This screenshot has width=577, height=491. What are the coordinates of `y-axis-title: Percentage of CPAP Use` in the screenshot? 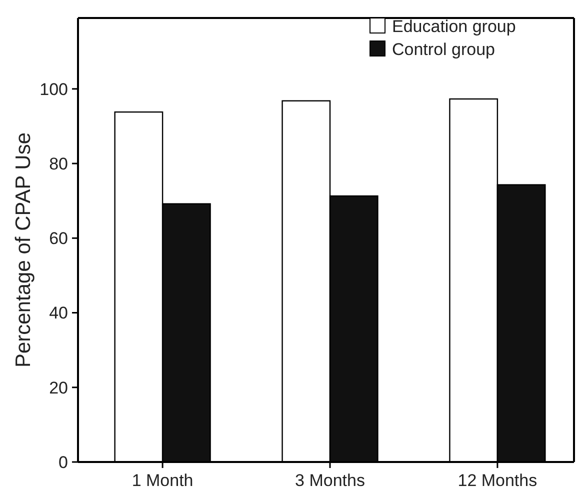 It's located at (23, 250).